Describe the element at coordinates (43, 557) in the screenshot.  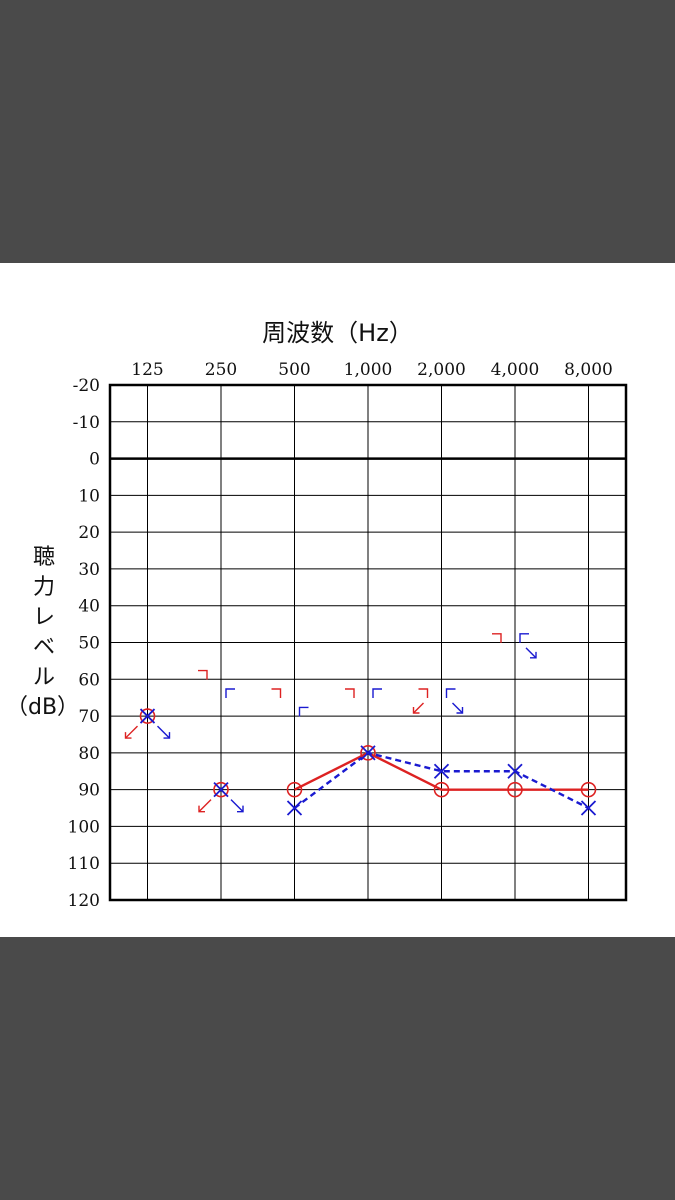
I see `y-axis-title-char: 聴` at that location.